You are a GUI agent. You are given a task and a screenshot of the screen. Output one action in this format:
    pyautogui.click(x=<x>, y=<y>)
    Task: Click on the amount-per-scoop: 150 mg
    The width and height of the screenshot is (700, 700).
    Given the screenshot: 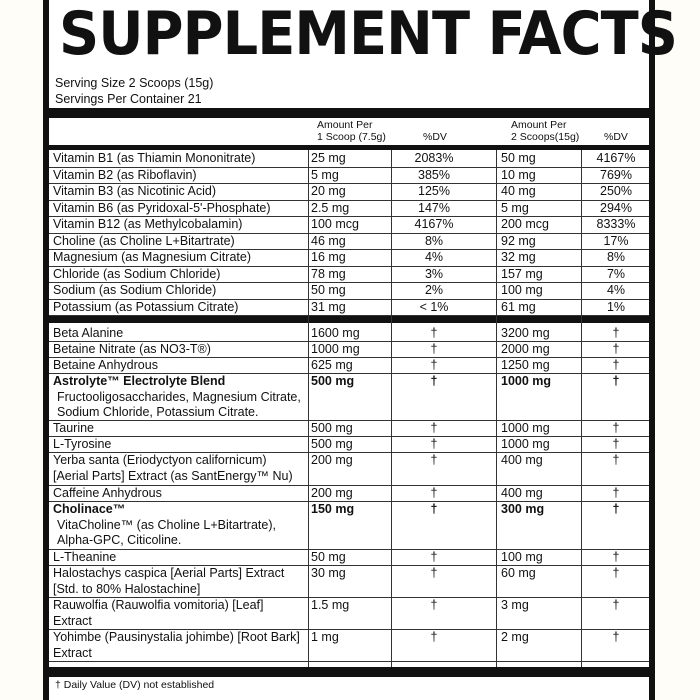 What is the action you would take?
    pyautogui.click(x=333, y=509)
    